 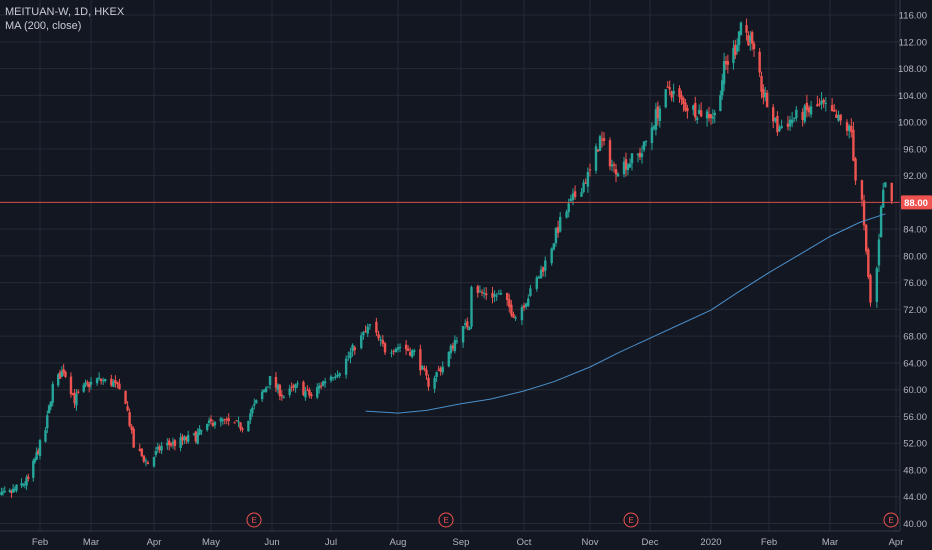 I want to click on time-tick-label: May, so click(x=211, y=542).